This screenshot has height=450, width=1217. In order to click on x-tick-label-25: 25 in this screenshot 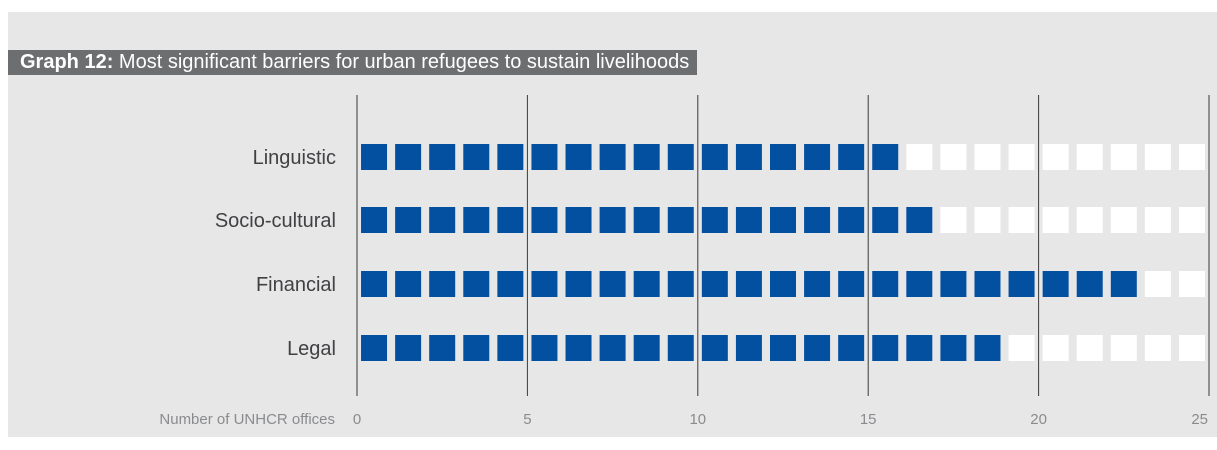, I will do `click(1199, 419)`.